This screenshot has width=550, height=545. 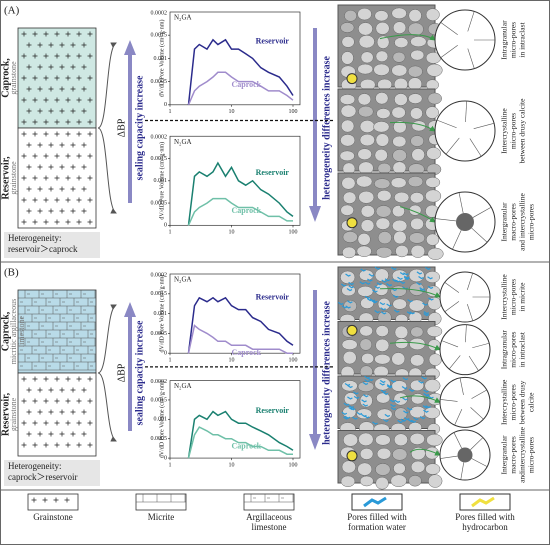 What do you see at coordinates (170, 112) in the screenshot?
I see `x-tick-label: 1` at bounding box center [170, 112].